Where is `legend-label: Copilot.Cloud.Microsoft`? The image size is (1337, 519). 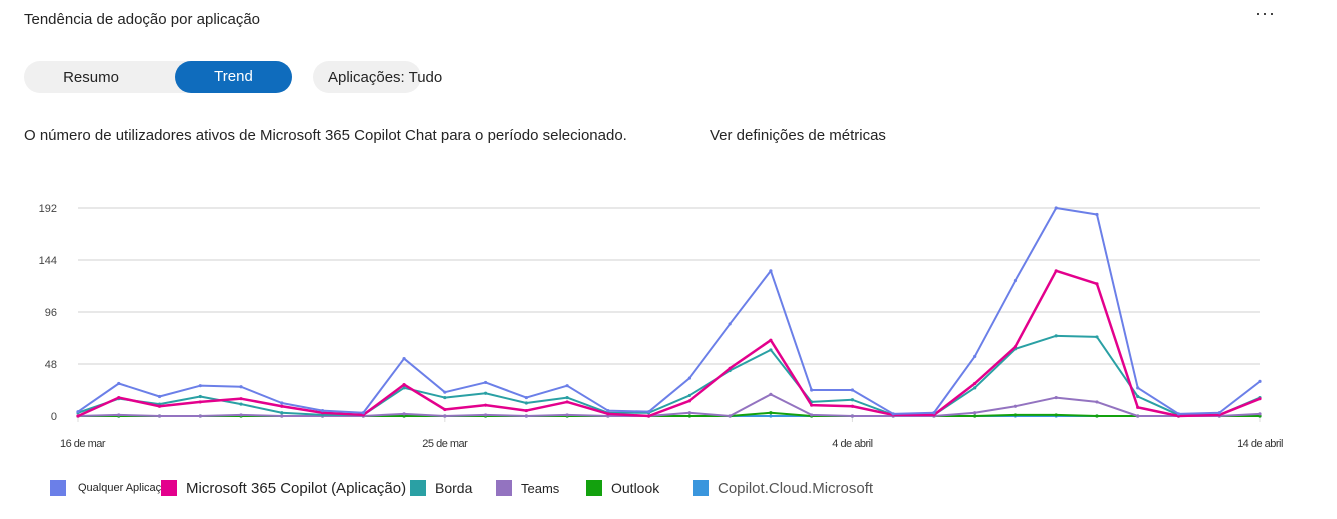
legend-label: Copilot.Cloud.Microsoft is located at coordinates (796, 488).